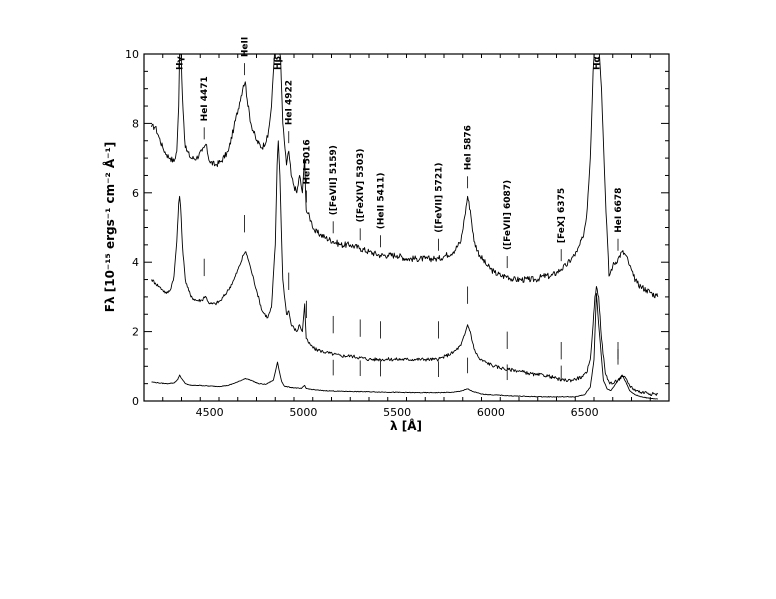  I want to click on line-label: ([FeVII] 6087), so click(508, 215).